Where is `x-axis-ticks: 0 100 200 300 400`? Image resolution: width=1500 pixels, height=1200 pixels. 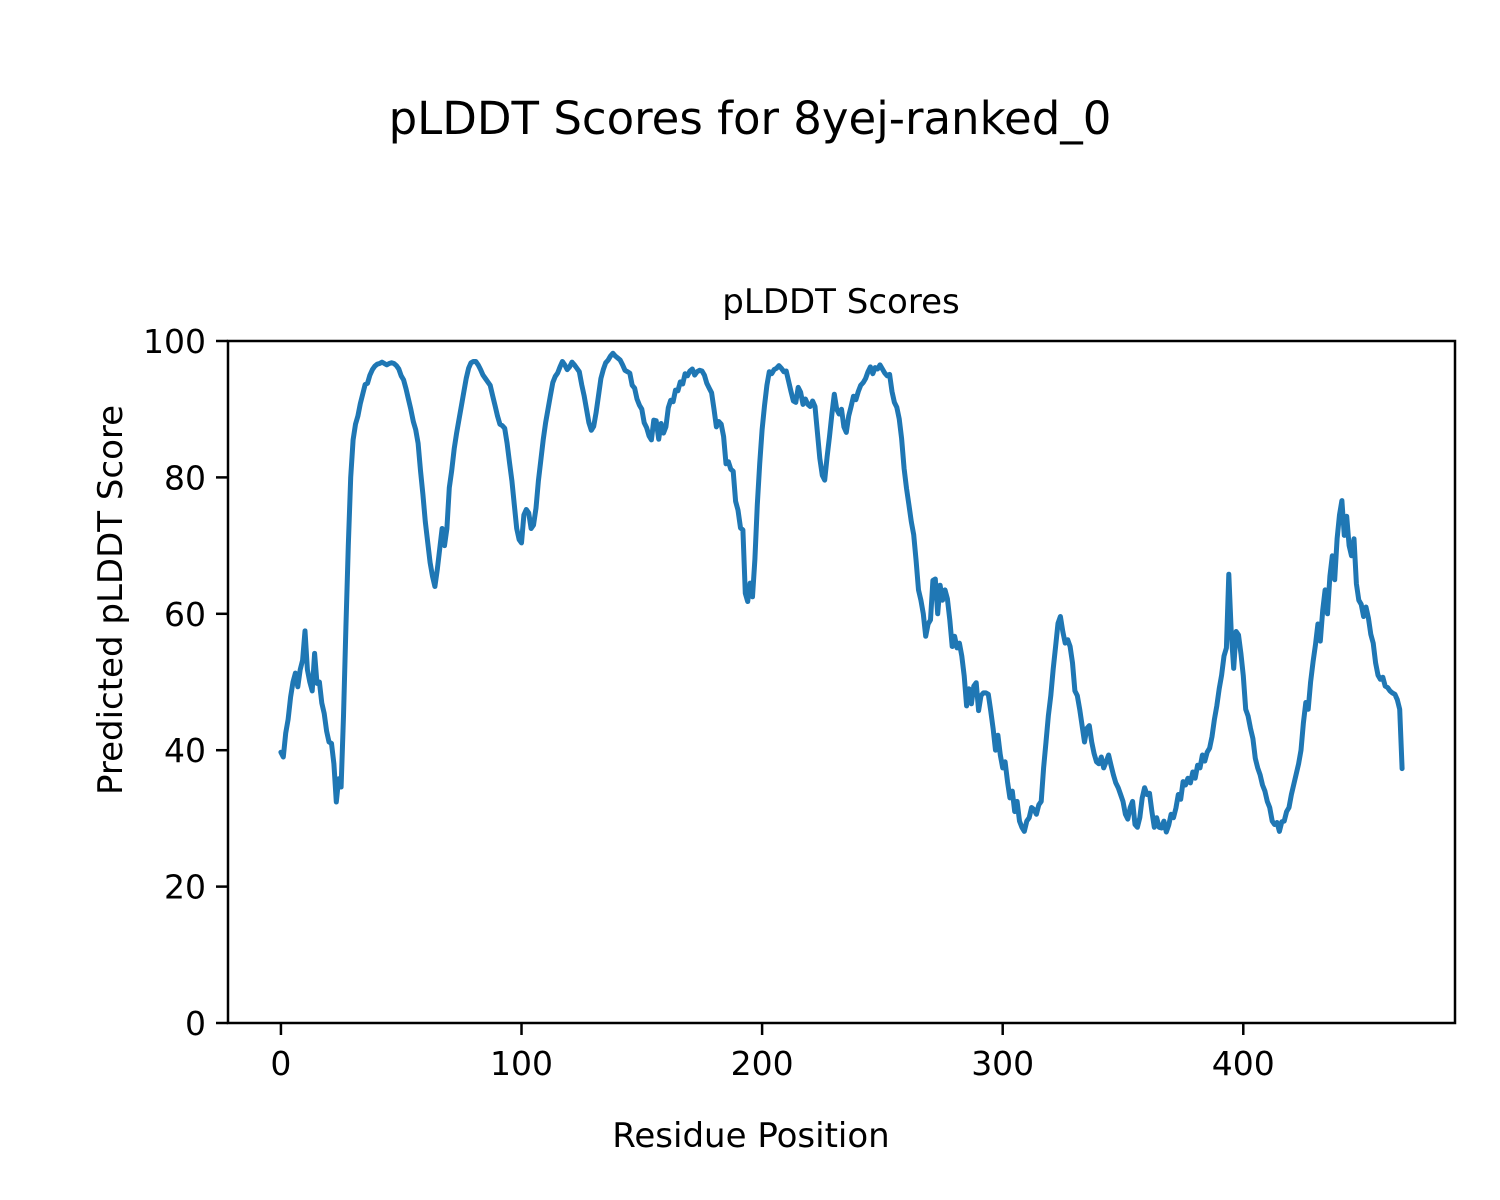
x-axis-ticks: 0 100 200 300 400 is located at coordinates (772, 1053).